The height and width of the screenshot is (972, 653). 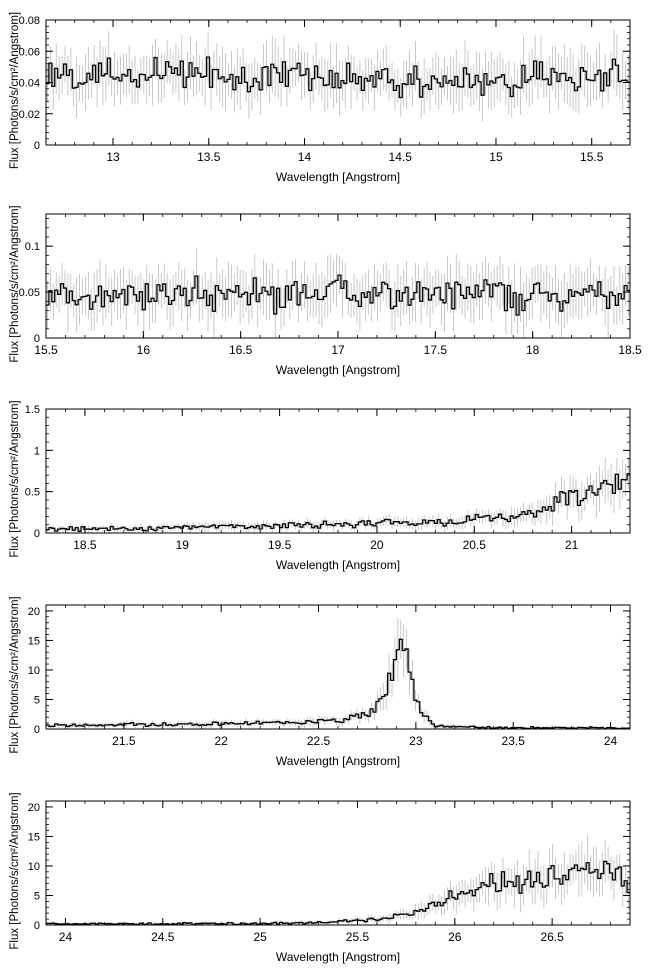 I want to click on x-tick-label: 20.5, so click(x=475, y=545).